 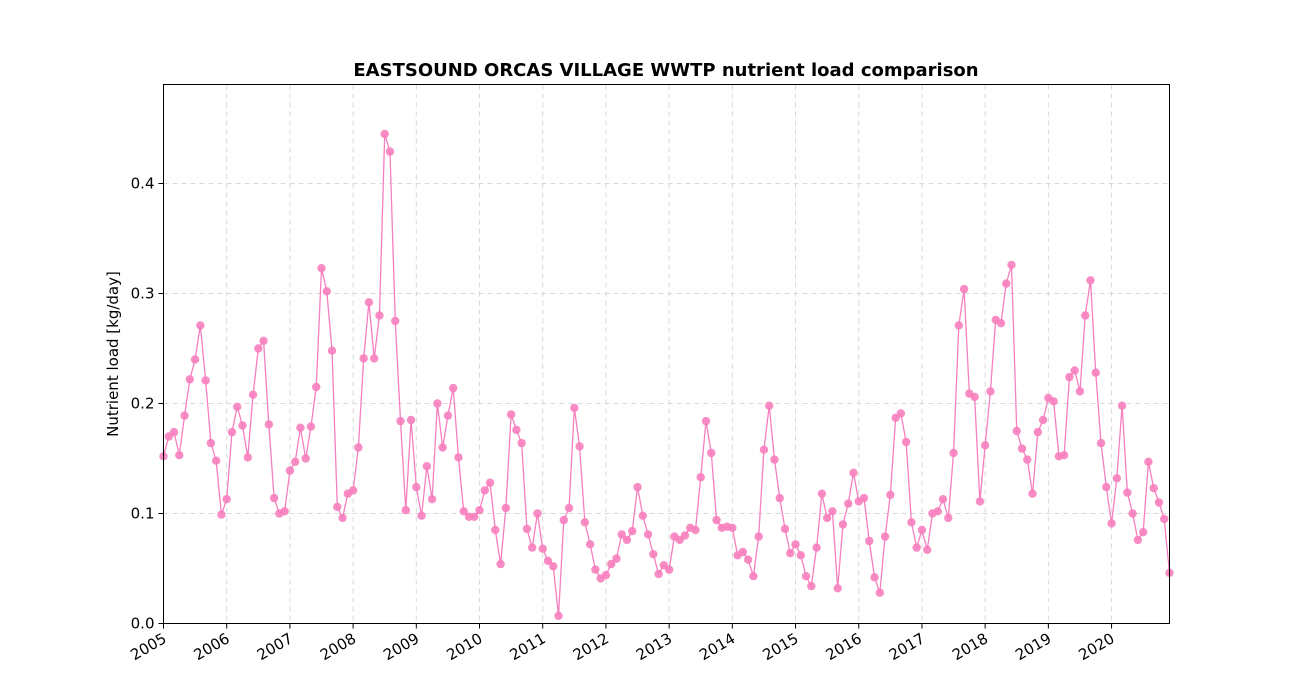 I want to click on y-axis-label: Nutrient load [kg/day], so click(x=113, y=354).